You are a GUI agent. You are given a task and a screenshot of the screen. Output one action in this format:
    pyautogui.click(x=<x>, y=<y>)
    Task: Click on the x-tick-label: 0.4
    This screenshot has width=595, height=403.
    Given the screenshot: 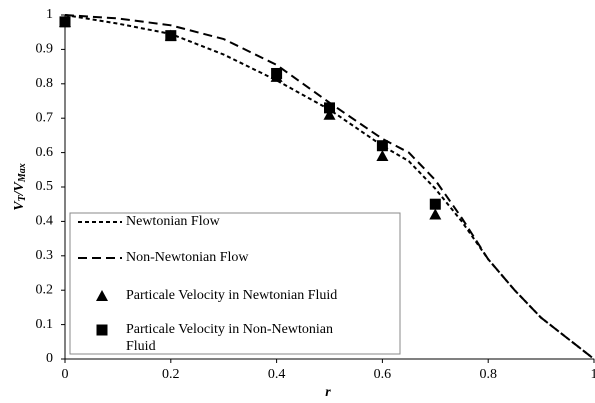 What is the action you would take?
    pyautogui.click(x=277, y=374)
    